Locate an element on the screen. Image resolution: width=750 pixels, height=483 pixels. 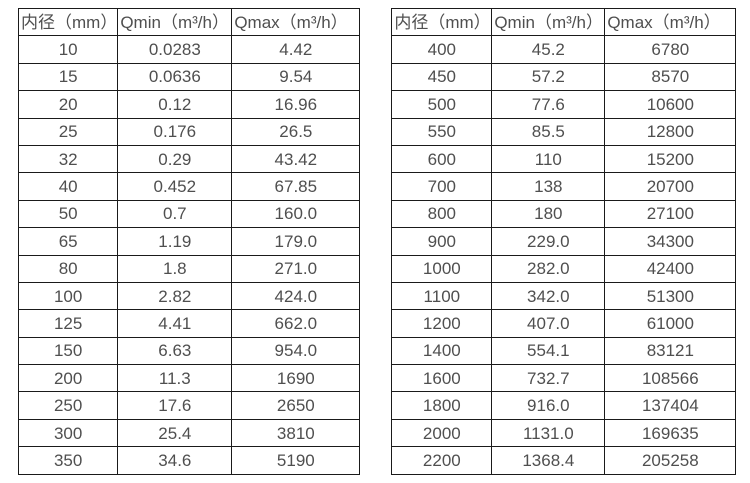
table-cell: 1800 is located at coordinates (442, 405).